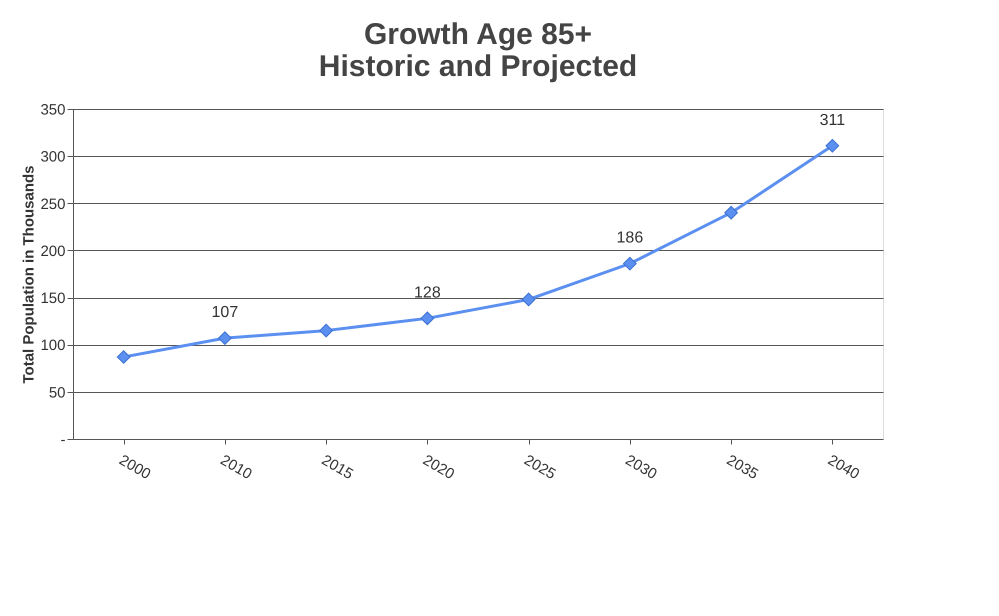  I want to click on y-tick-label: 50, so click(57, 393).